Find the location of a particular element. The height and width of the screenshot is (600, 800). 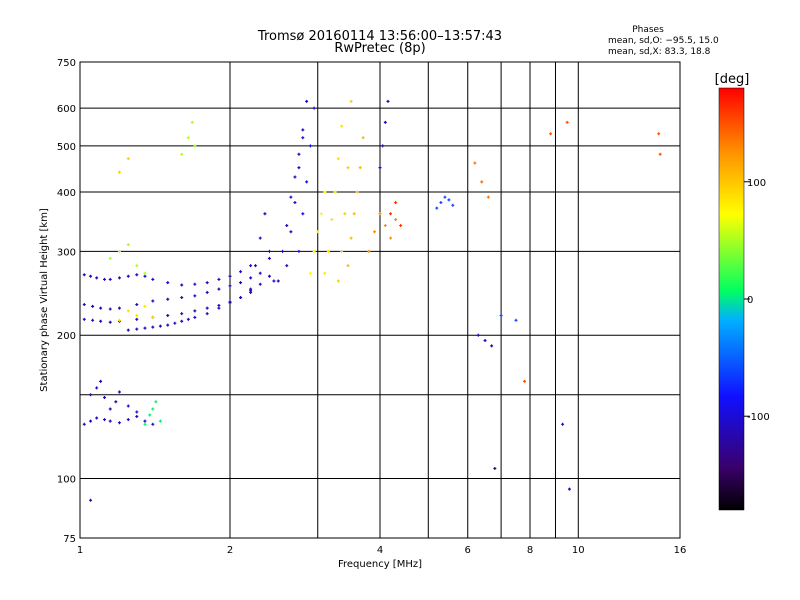

y-tick-label: 300 is located at coordinates (66, 252).